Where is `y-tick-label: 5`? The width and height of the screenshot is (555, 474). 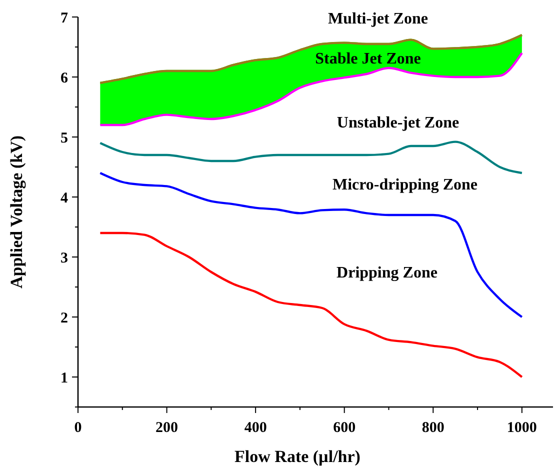 y-tick-label: 5 is located at coordinates (64, 138).